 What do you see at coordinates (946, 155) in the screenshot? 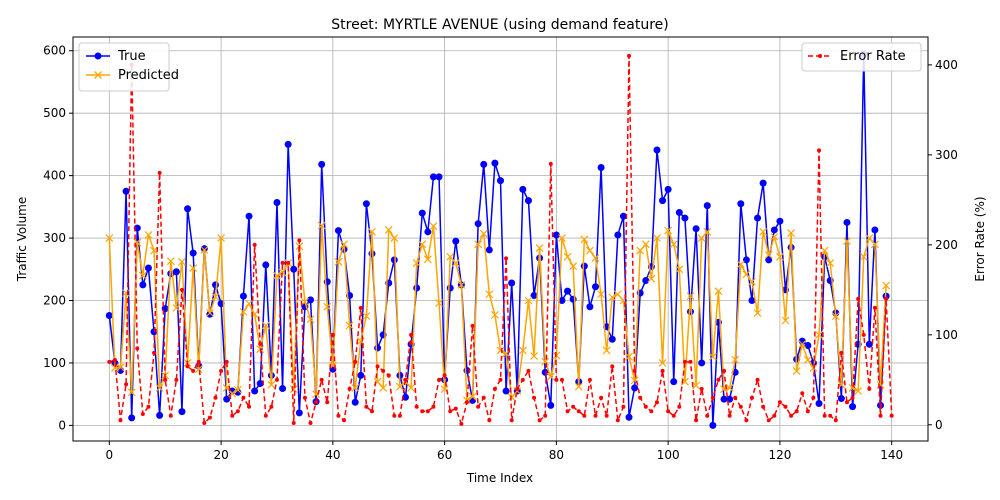
I see `y2-tick-label: 300` at bounding box center [946, 155].